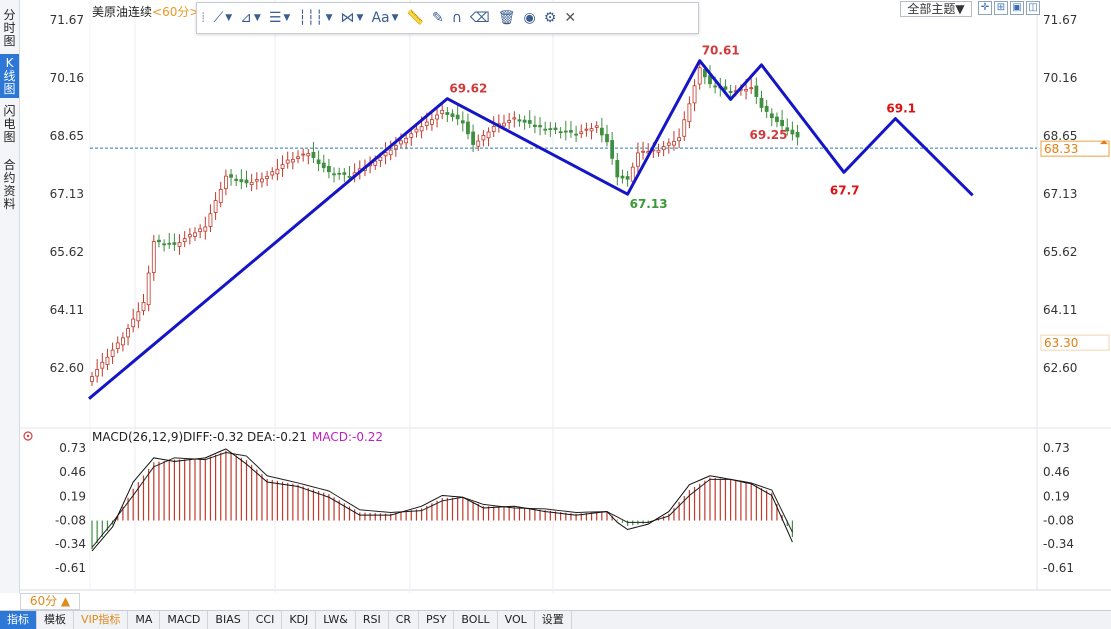  What do you see at coordinates (266, 620) in the screenshot?
I see `indicator-tab-6: CCI` at bounding box center [266, 620].